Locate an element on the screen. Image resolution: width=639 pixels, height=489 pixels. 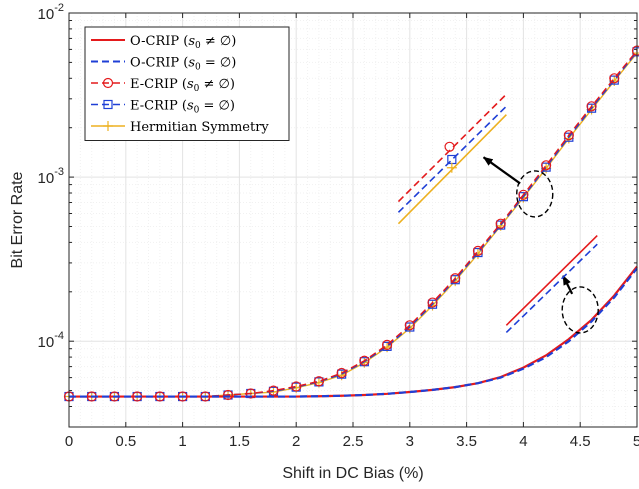
legend-entry-4: Hermitian Symmetry is located at coordinates (180, 127).